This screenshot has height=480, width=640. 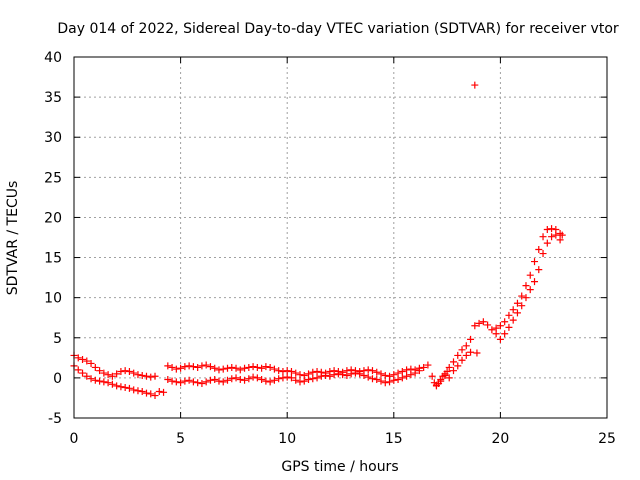 I want to click on y-tick-label: 10, so click(x=53, y=299).